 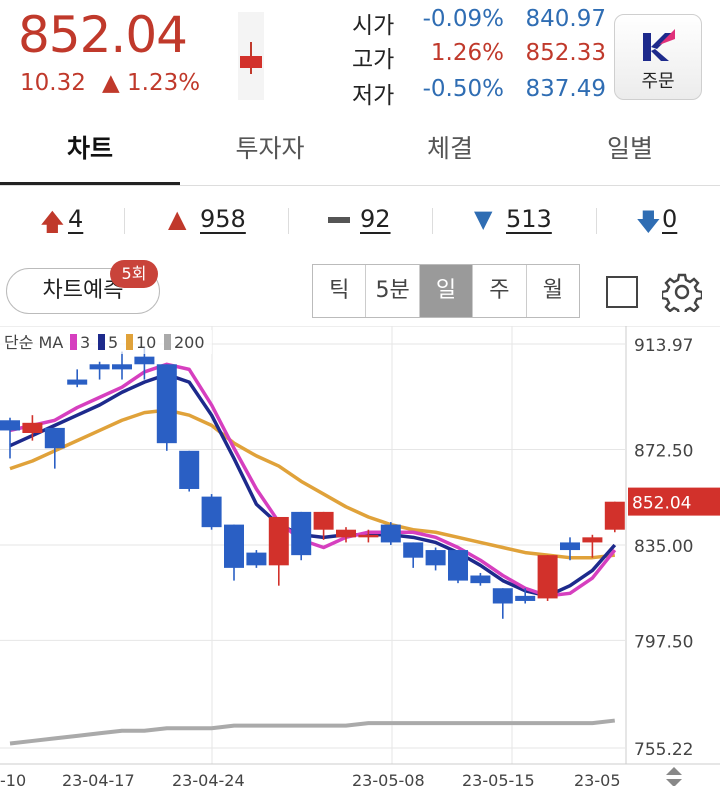 What do you see at coordinates (565, 19) in the screenshot?
I see `quote-value: 840.97` at bounding box center [565, 19].